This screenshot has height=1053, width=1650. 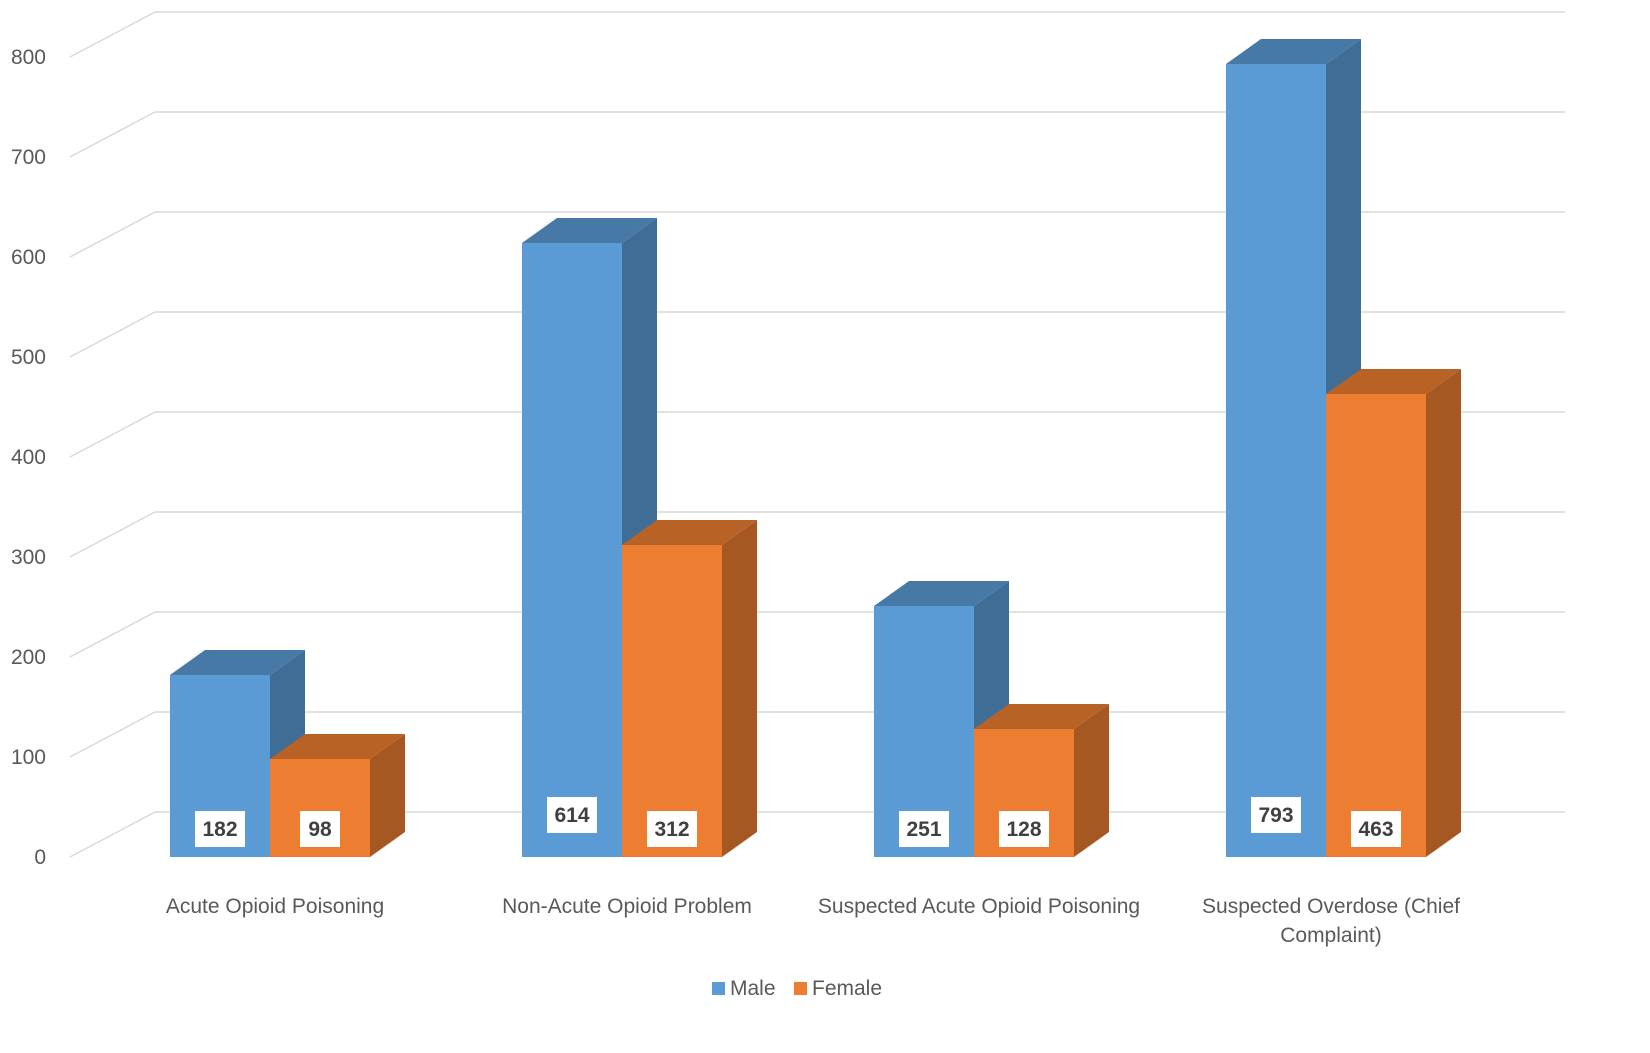 I want to click on data-label-text: 312, so click(x=671, y=829).